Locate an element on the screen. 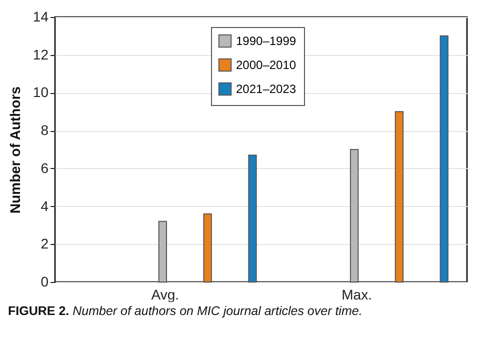  y-tick-label: 14 is located at coordinates (40, 16).